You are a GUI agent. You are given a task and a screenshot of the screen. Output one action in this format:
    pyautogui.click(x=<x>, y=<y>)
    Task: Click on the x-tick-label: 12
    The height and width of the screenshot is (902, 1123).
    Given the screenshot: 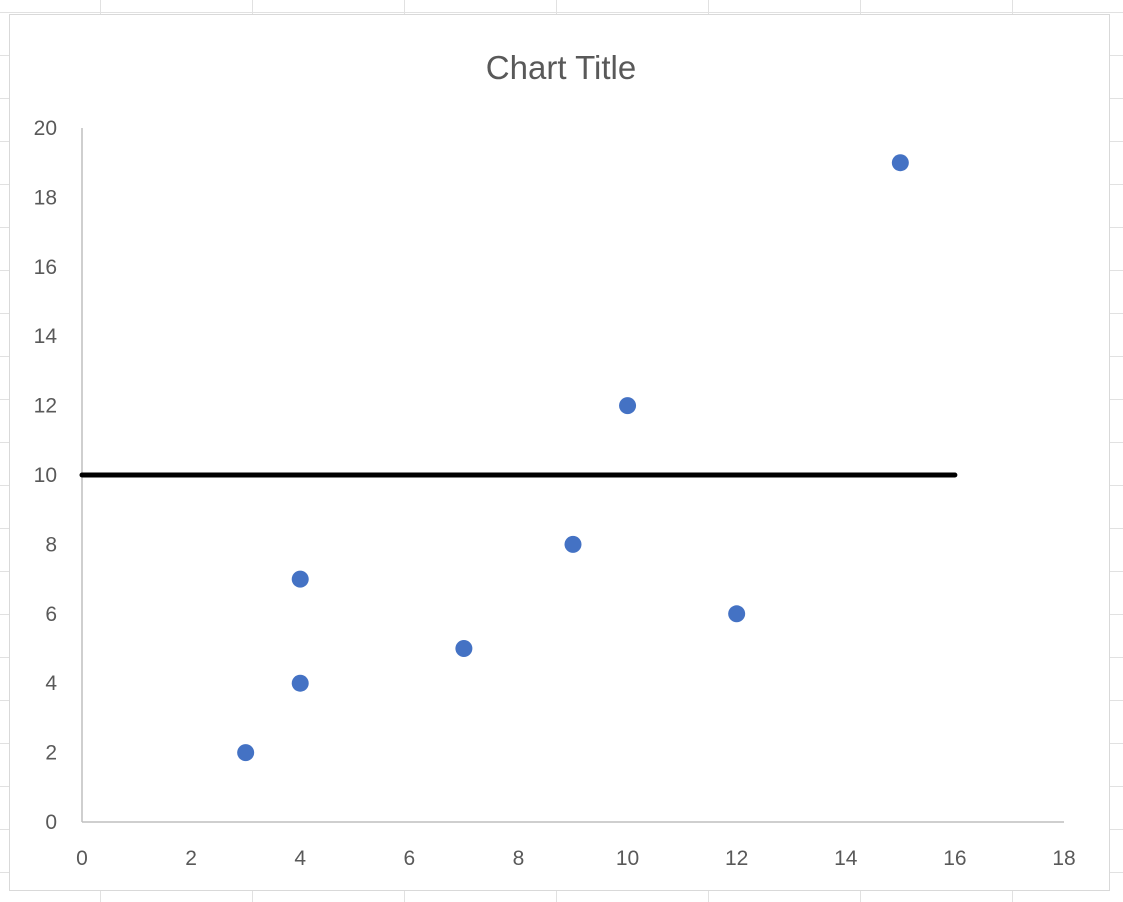 What is the action you would take?
    pyautogui.click(x=736, y=858)
    